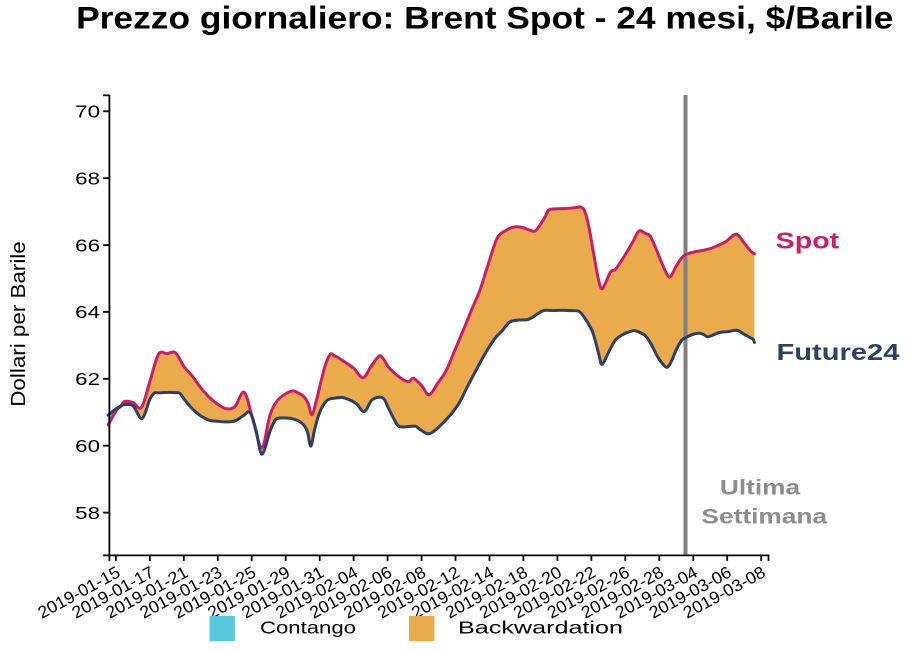  Describe the element at coordinates (87, 178) in the screenshot. I see `svg-text: 68` at that location.